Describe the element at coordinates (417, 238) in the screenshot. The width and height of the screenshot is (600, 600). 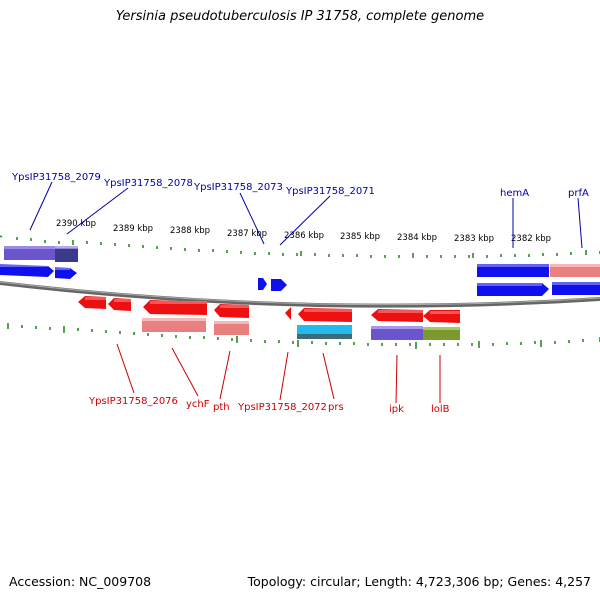
I see `scale-label: 2384 kbp` at that location.